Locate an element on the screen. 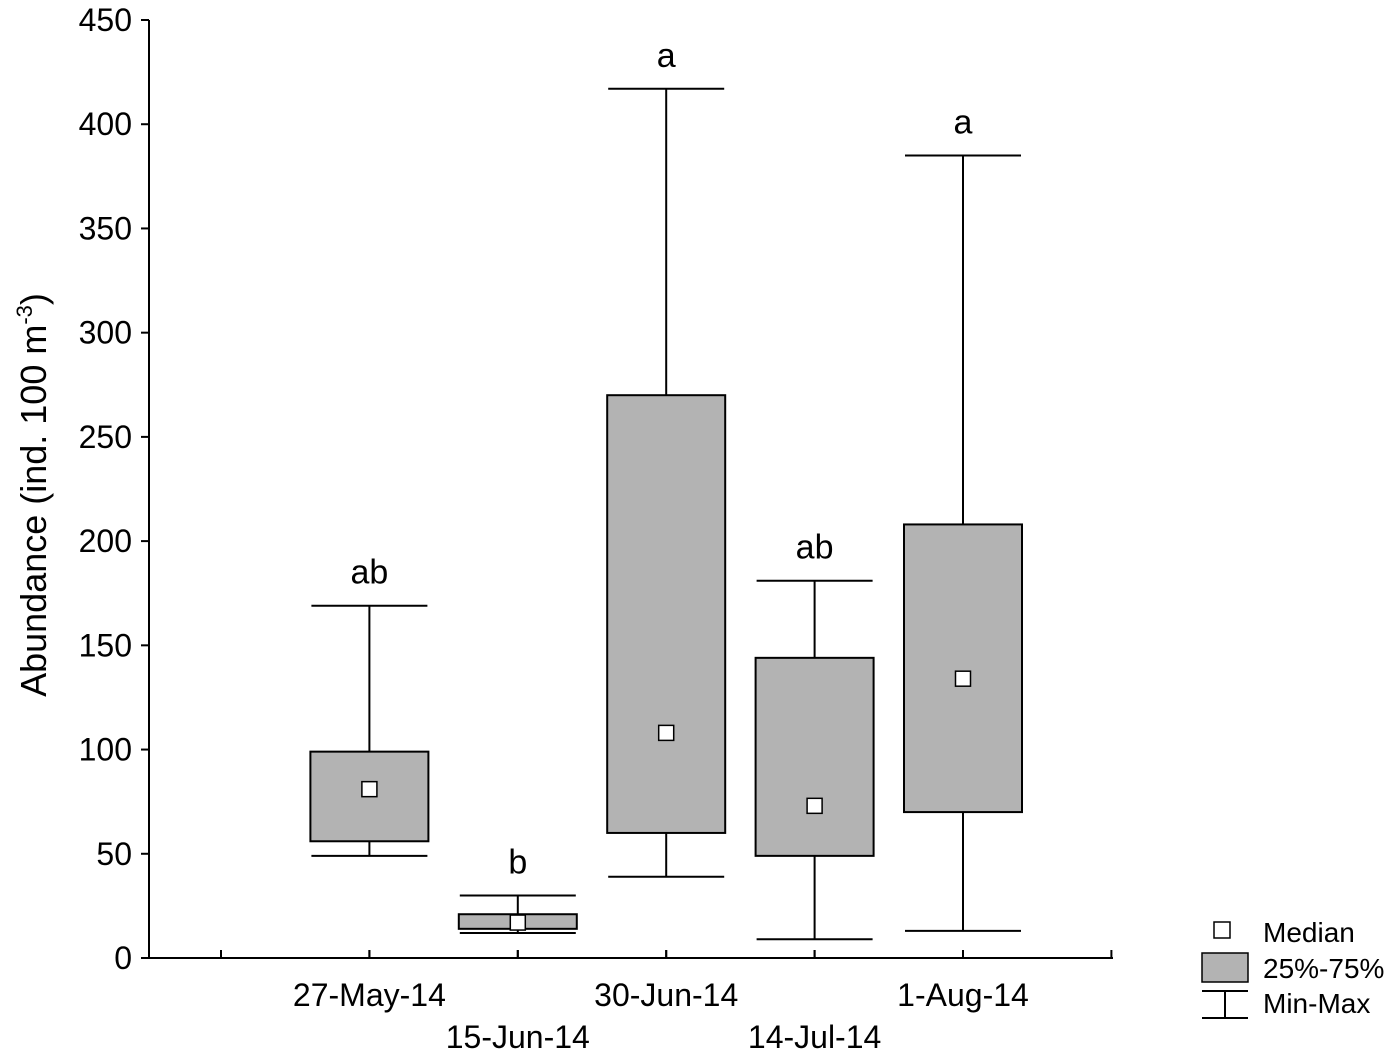  legend-label-median: Median is located at coordinates (1309, 932).